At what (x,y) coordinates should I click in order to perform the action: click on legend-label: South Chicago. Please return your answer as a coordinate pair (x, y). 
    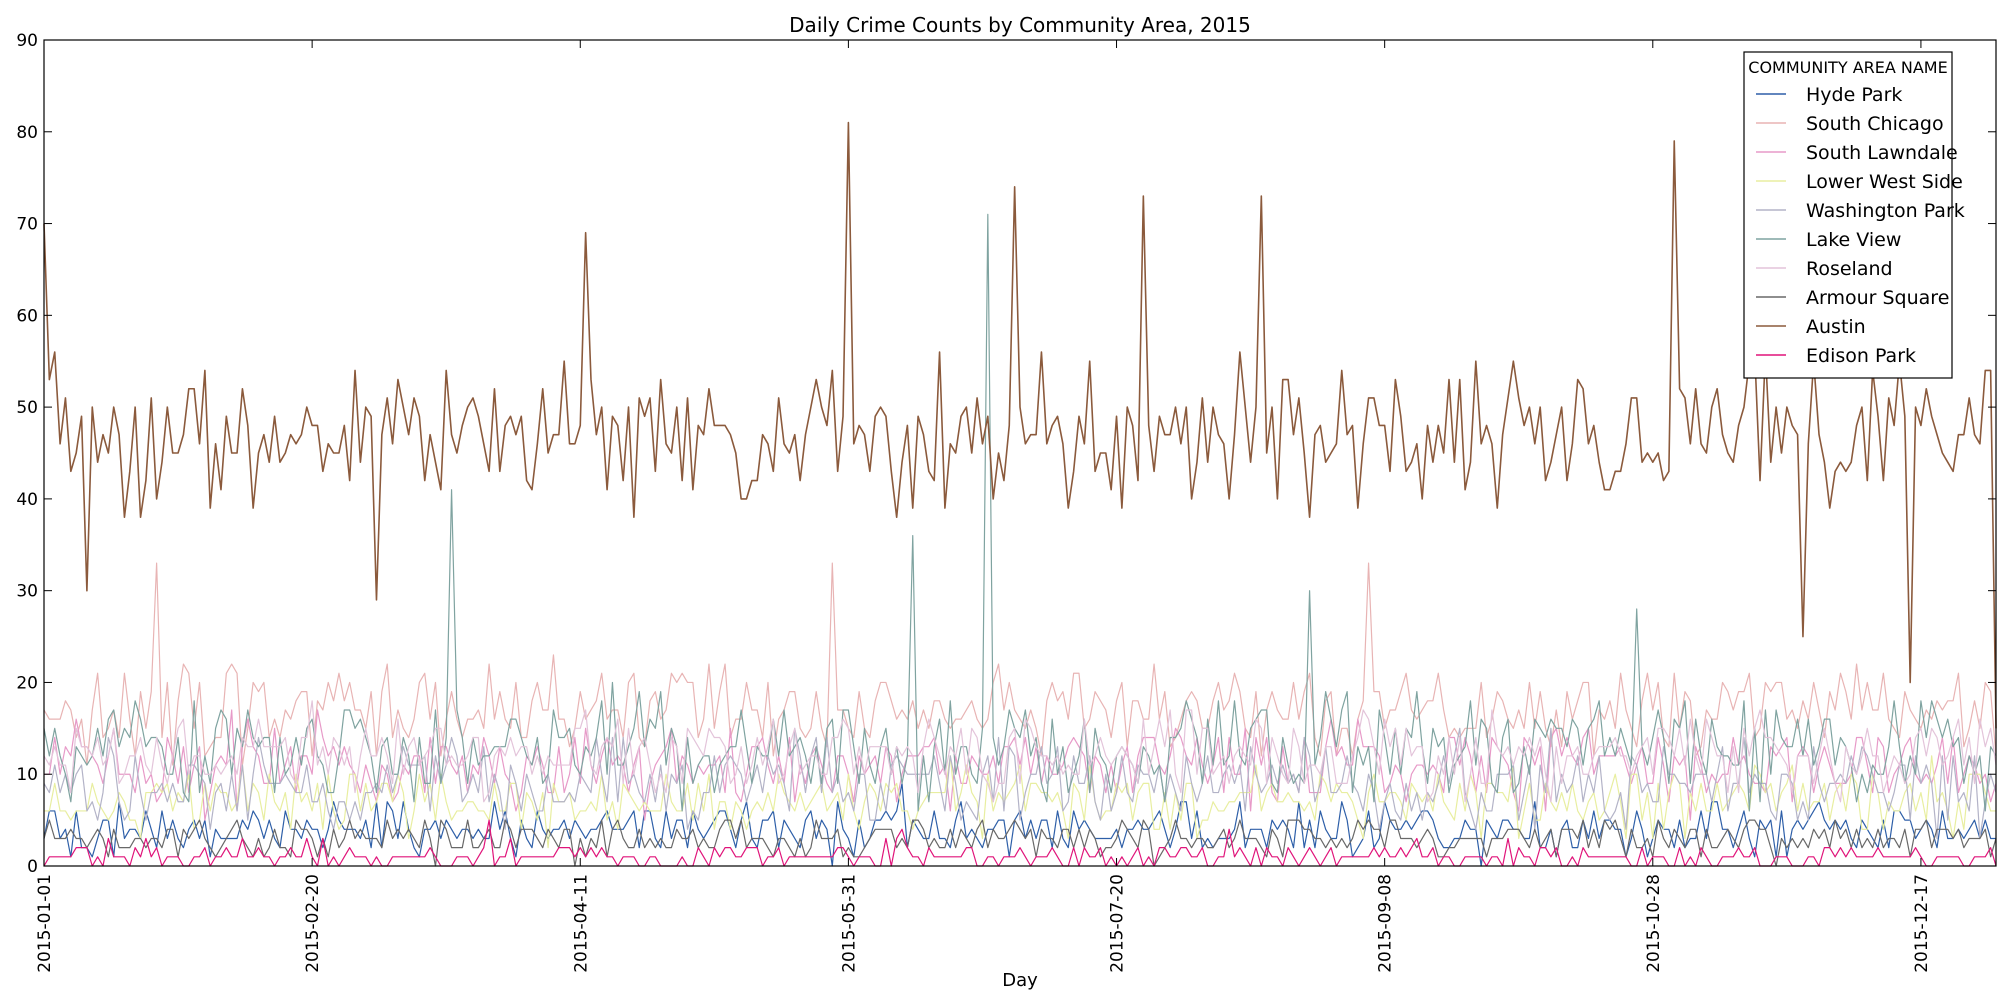
    Looking at the image, I should click on (1875, 124).